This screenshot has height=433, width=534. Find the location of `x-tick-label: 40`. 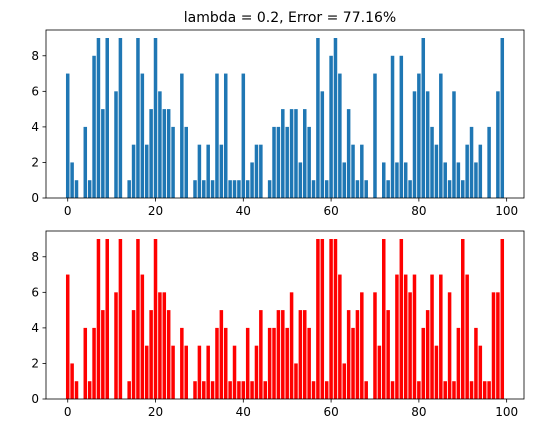

x-tick-label: 40 is located at coordinates (243, 412).